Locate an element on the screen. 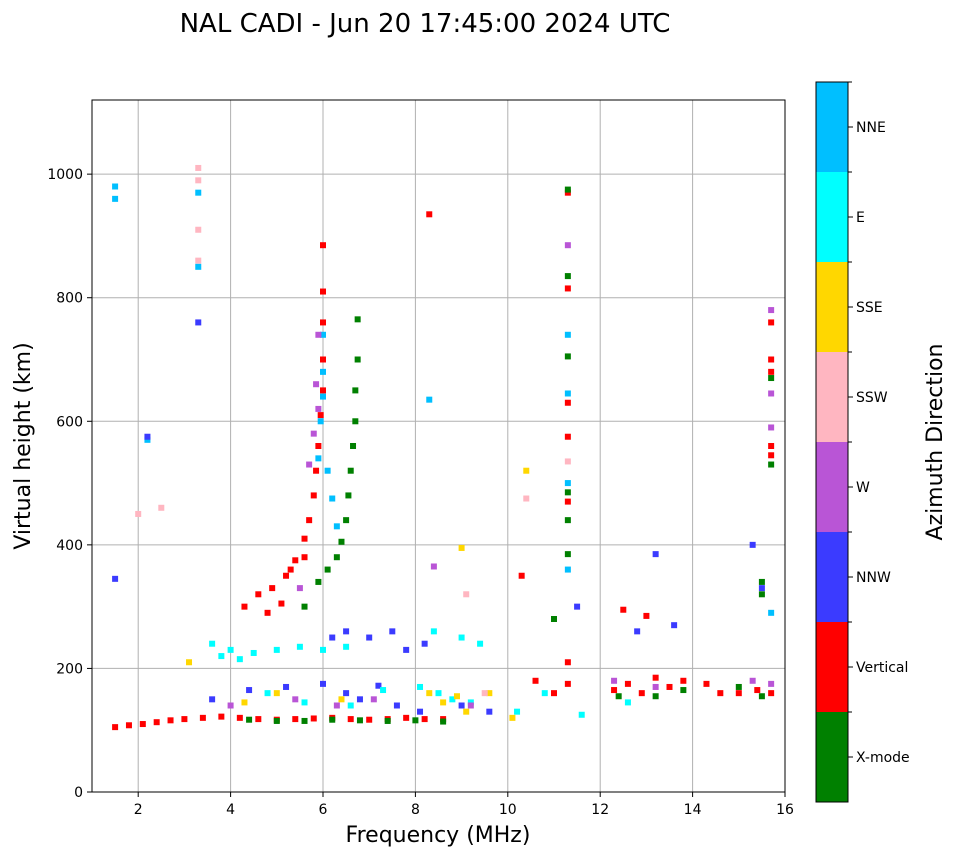 The height and width of the screenshot is (857, 958). series-f-region-trace-nne-e- is located at coordinates (327, 430).